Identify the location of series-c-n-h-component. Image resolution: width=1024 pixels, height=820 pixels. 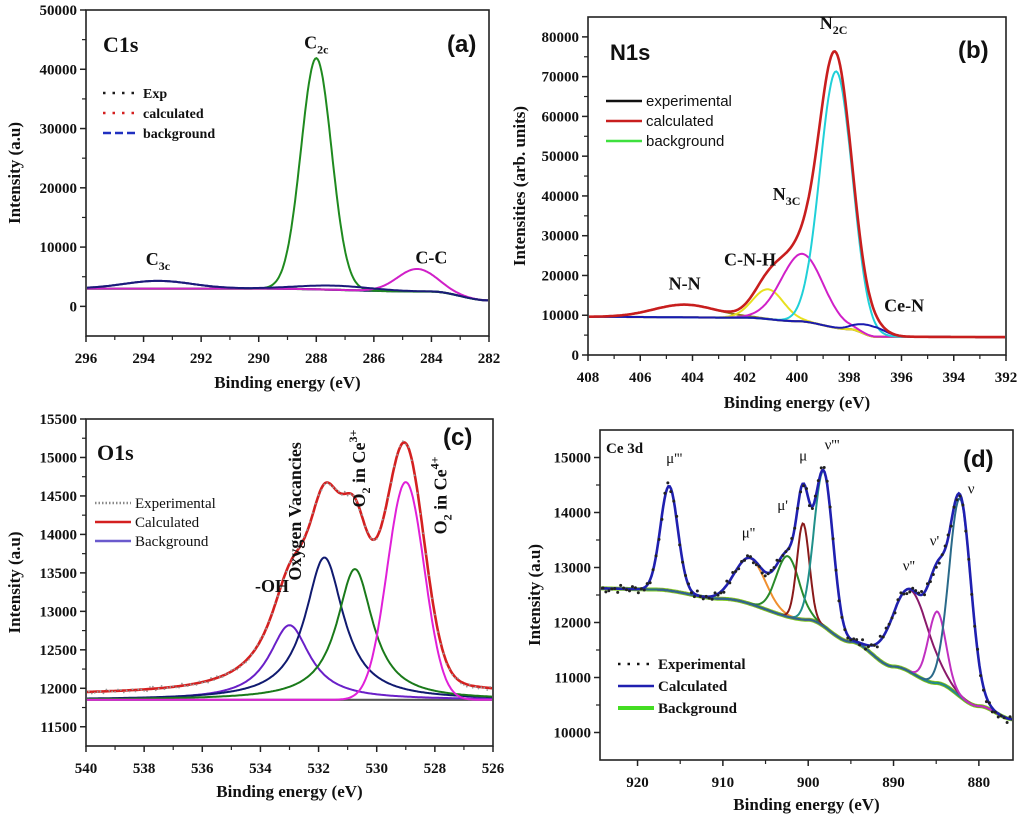
(797, 313).